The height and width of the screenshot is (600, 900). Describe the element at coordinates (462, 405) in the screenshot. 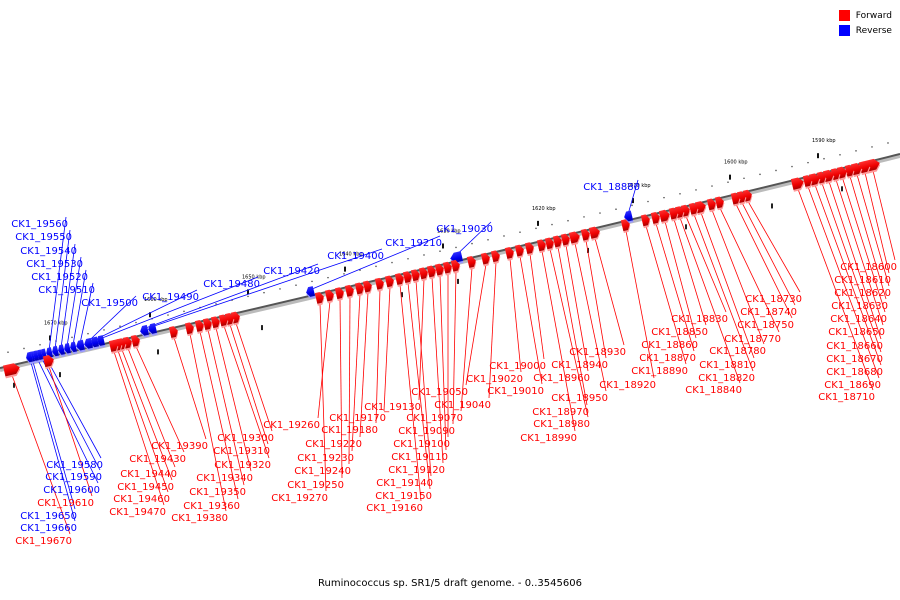

I see `gene-label-ck1-19040: CK1_19040` at that location.